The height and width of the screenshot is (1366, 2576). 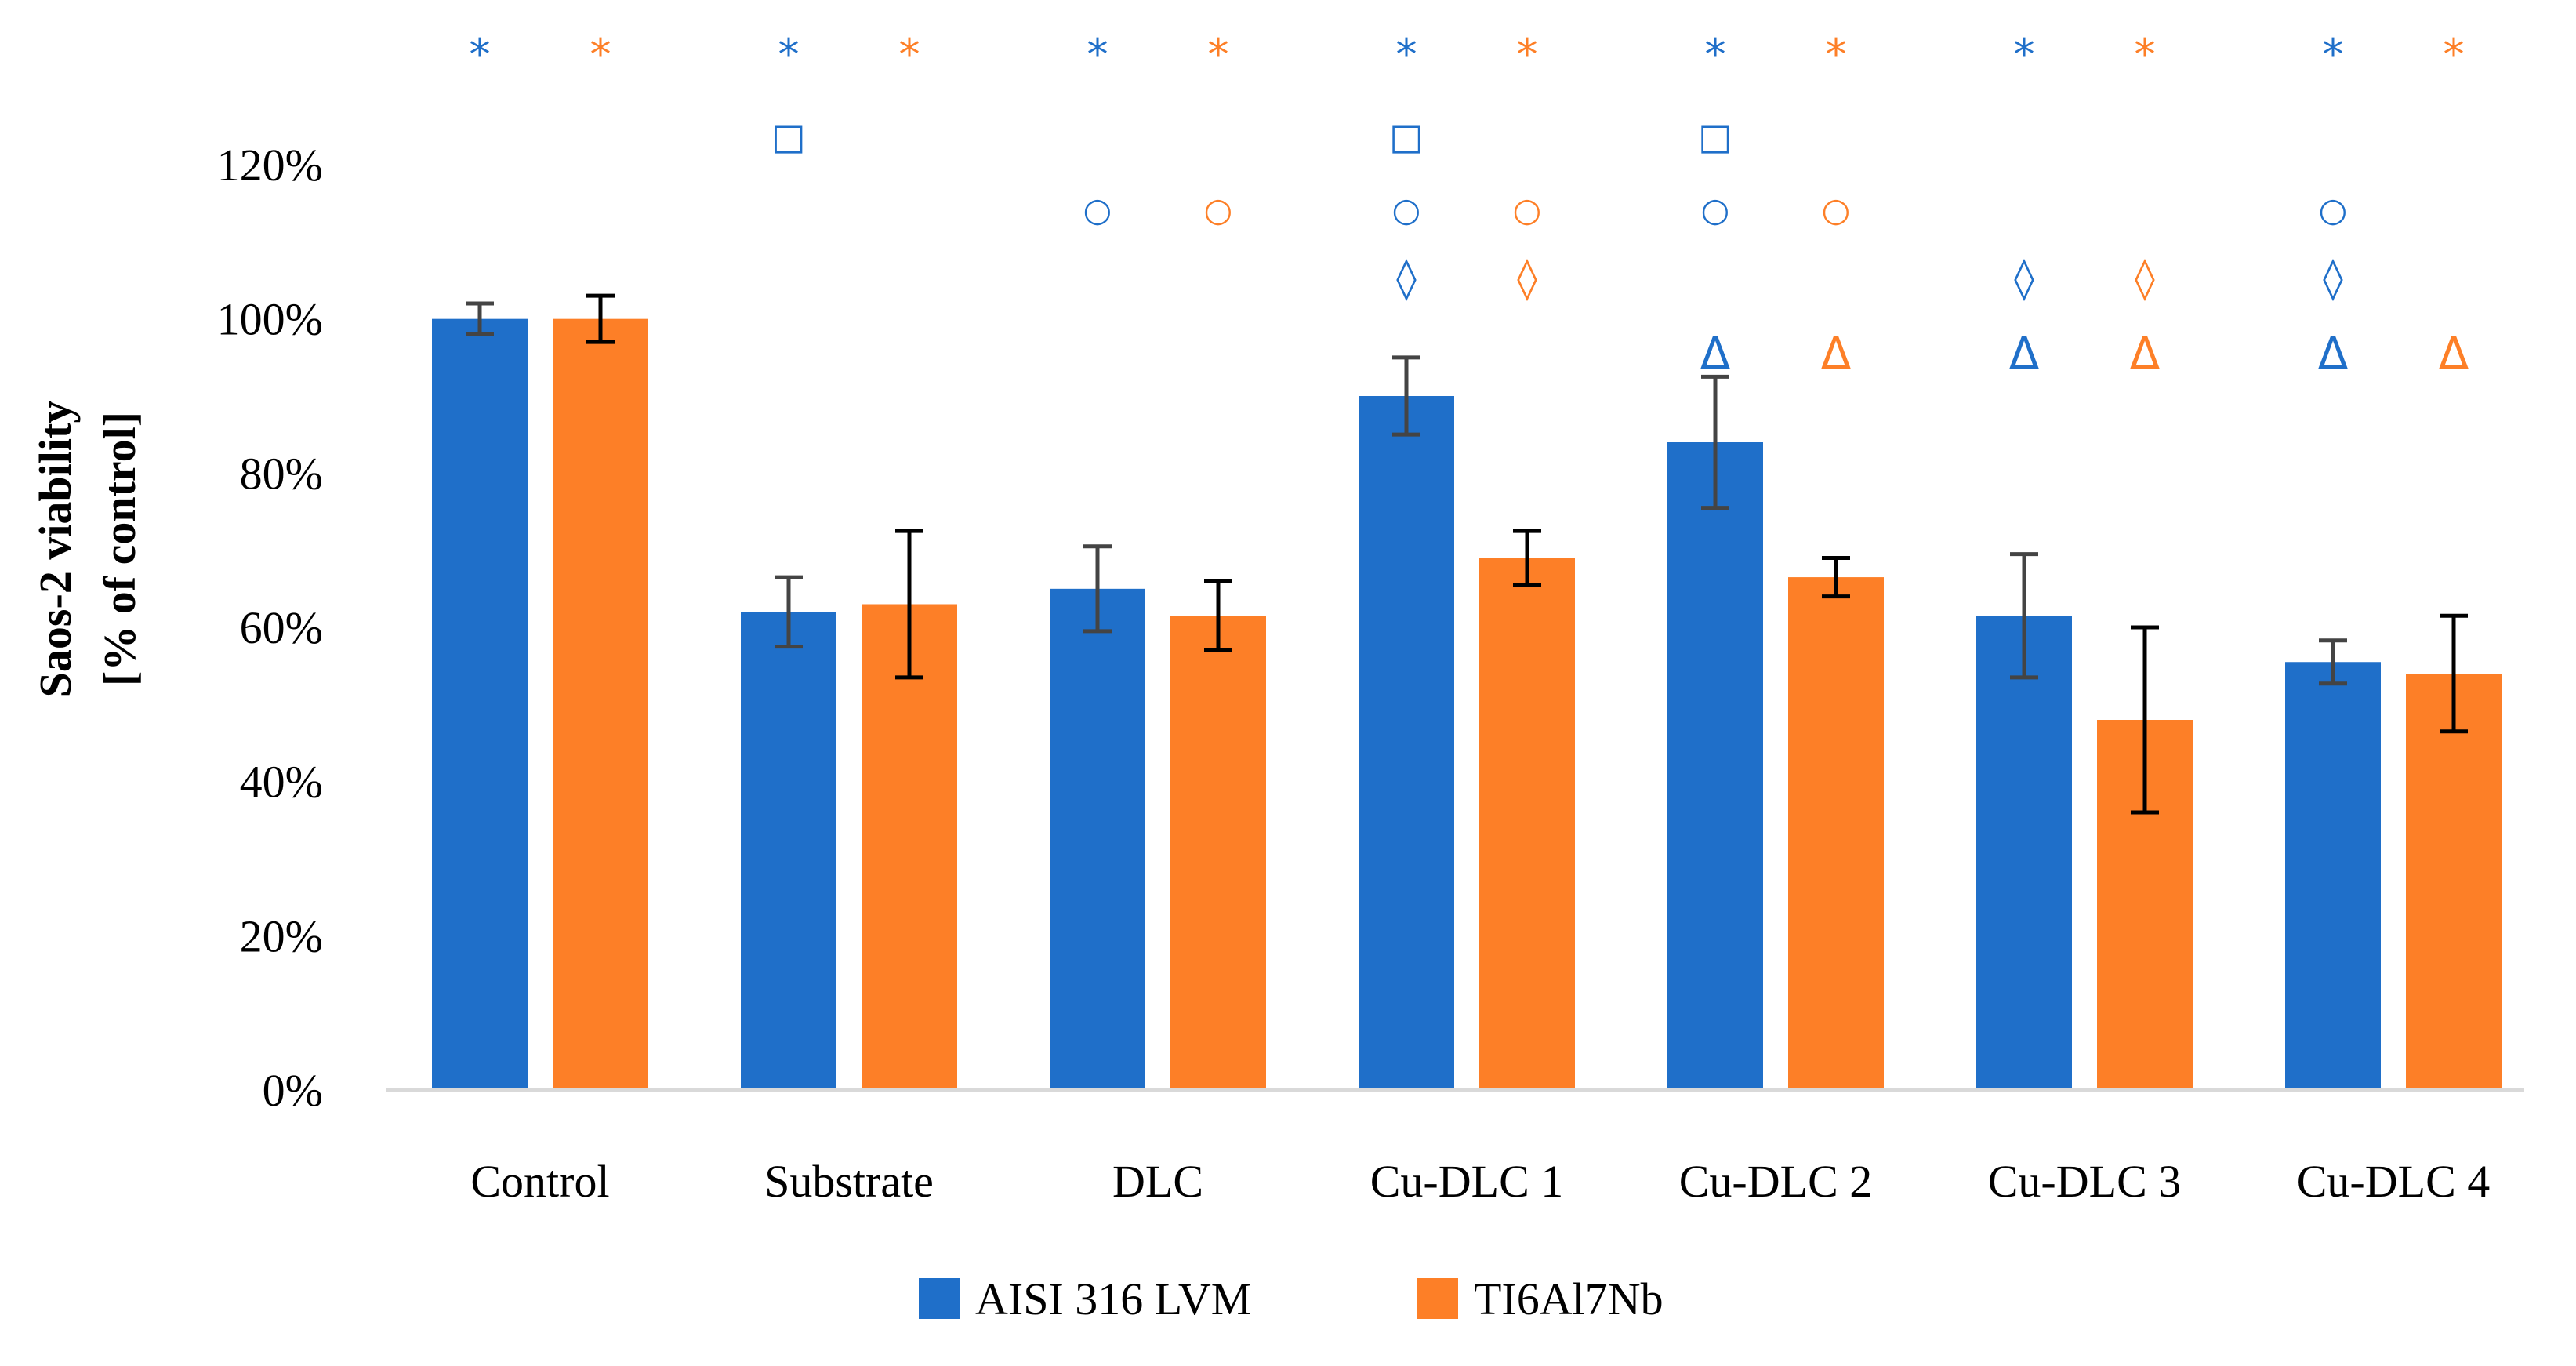 What do you see at coordinates (789, 54) in the screenshot?
I see `marker-asterisk-substrate-aisi-316-lvm: *` at bounding box center [789, 54].